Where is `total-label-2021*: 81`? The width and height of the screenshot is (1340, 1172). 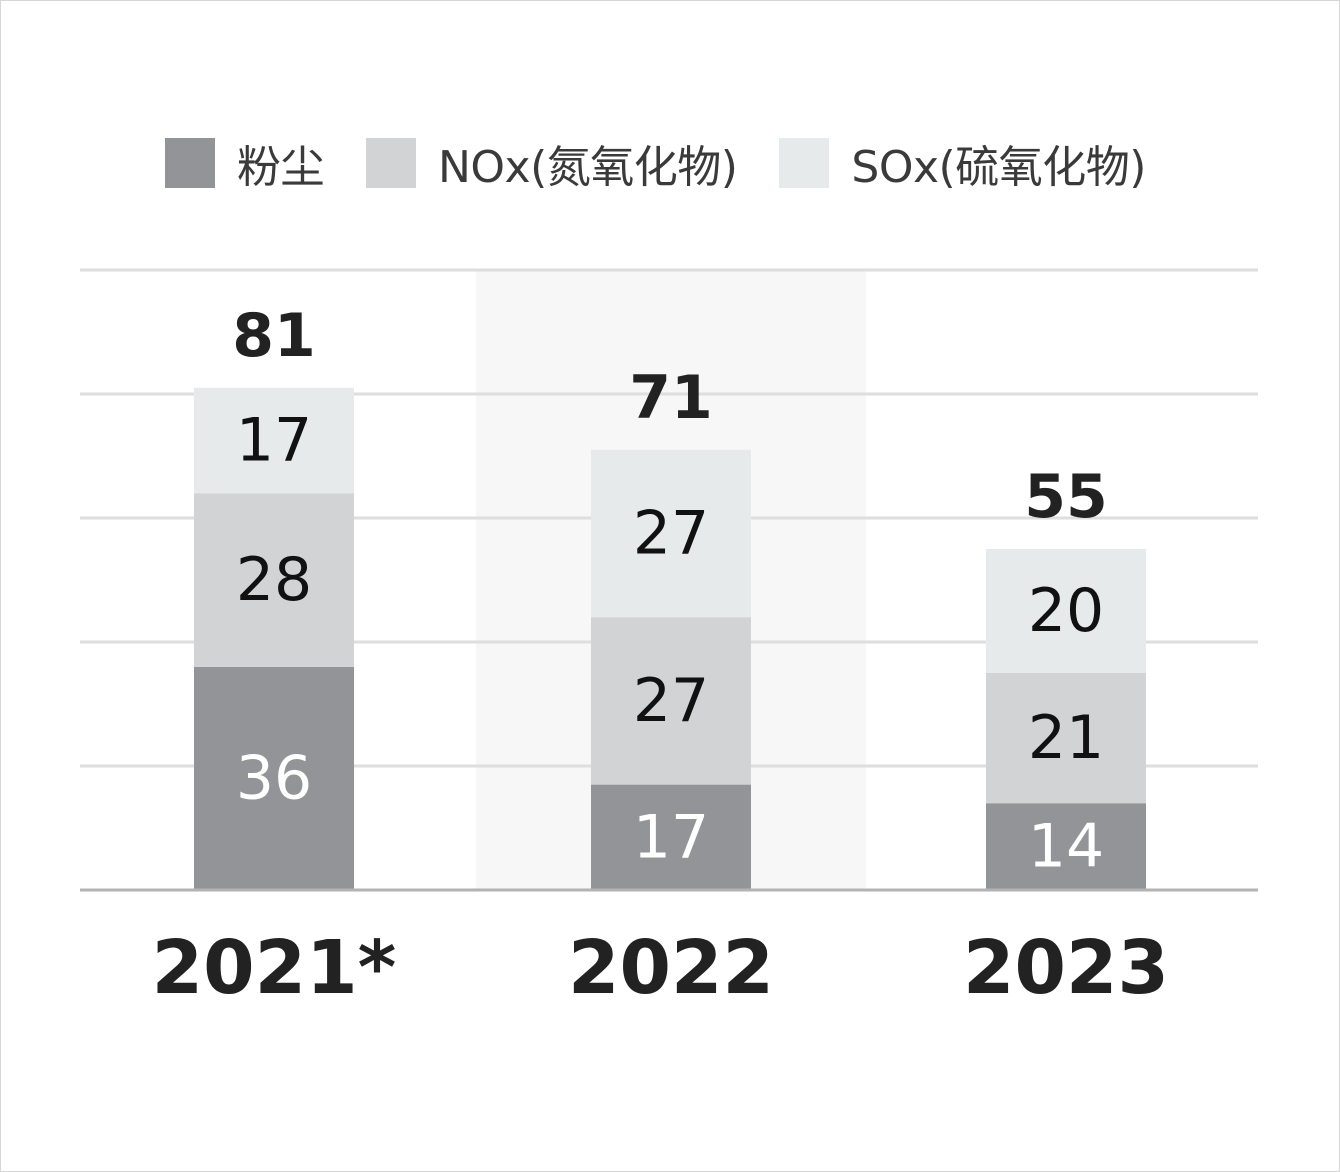 total-label-2021*: 81 is located at coordinates (274, 336).